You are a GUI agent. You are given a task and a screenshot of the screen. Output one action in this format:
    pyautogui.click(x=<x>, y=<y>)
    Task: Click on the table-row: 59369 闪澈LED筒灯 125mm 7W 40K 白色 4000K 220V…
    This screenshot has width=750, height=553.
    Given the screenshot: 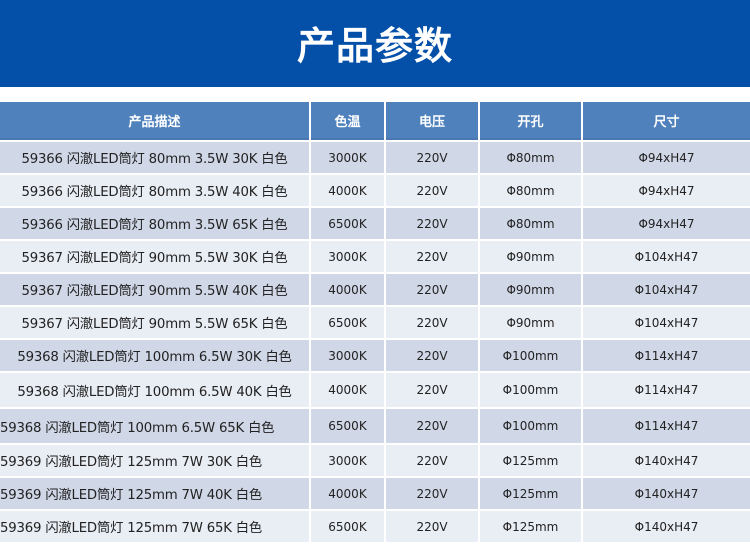 What is the action you would take?
    pyautogui.click(x=375, y=493)
    